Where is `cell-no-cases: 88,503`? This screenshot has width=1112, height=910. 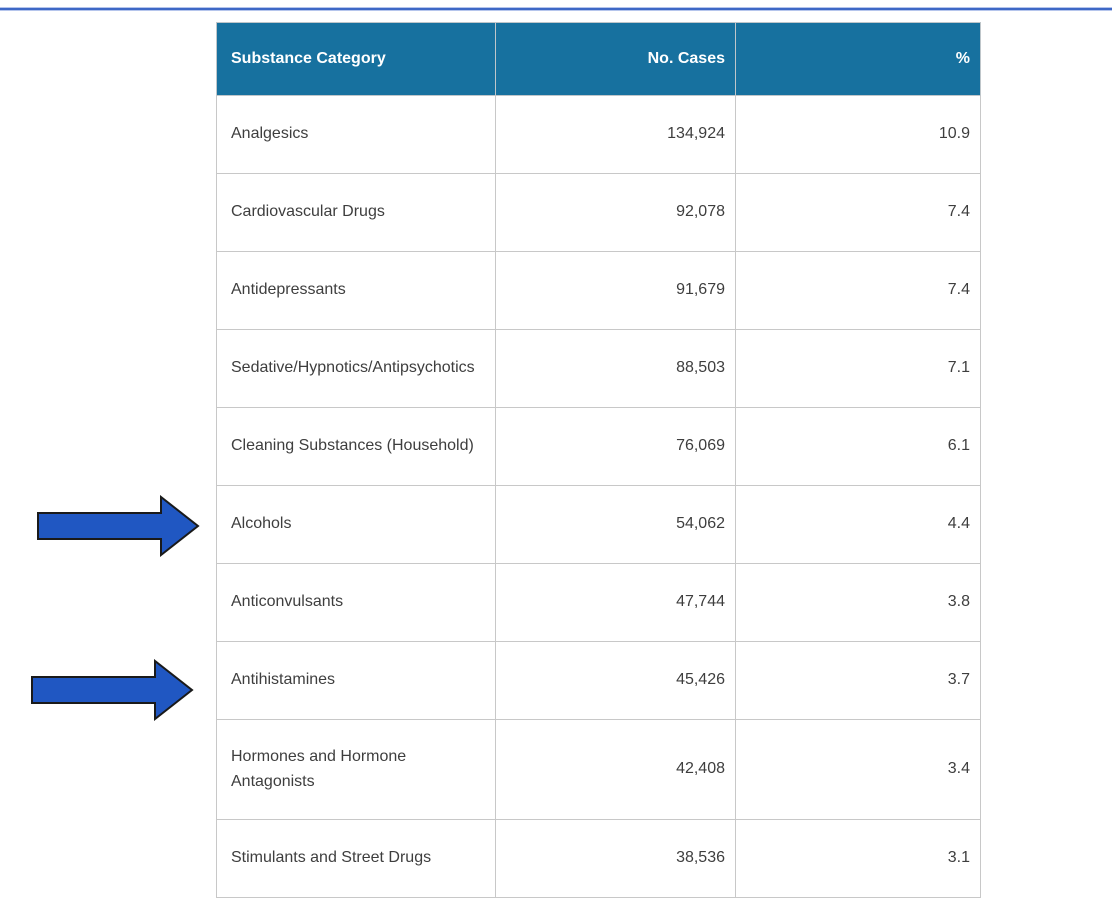
cell-no-cases: 88,503 is located at coordinates (615, 368).